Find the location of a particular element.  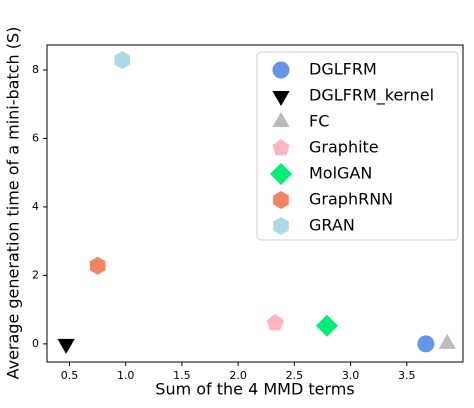

y-tick-label: 2 is located at coordinates (35, 274).